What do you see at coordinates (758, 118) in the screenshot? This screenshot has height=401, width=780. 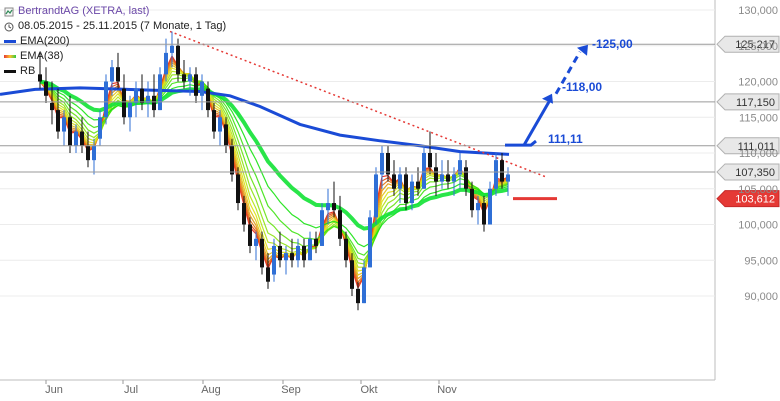 I see `y-tick-label: 115,000` at bounding box center [758, 118].